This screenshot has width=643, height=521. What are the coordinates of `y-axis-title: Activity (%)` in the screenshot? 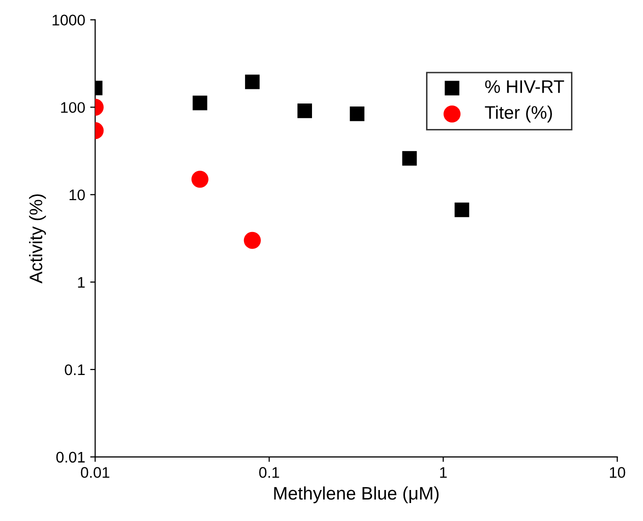 It's located at (37, 239).